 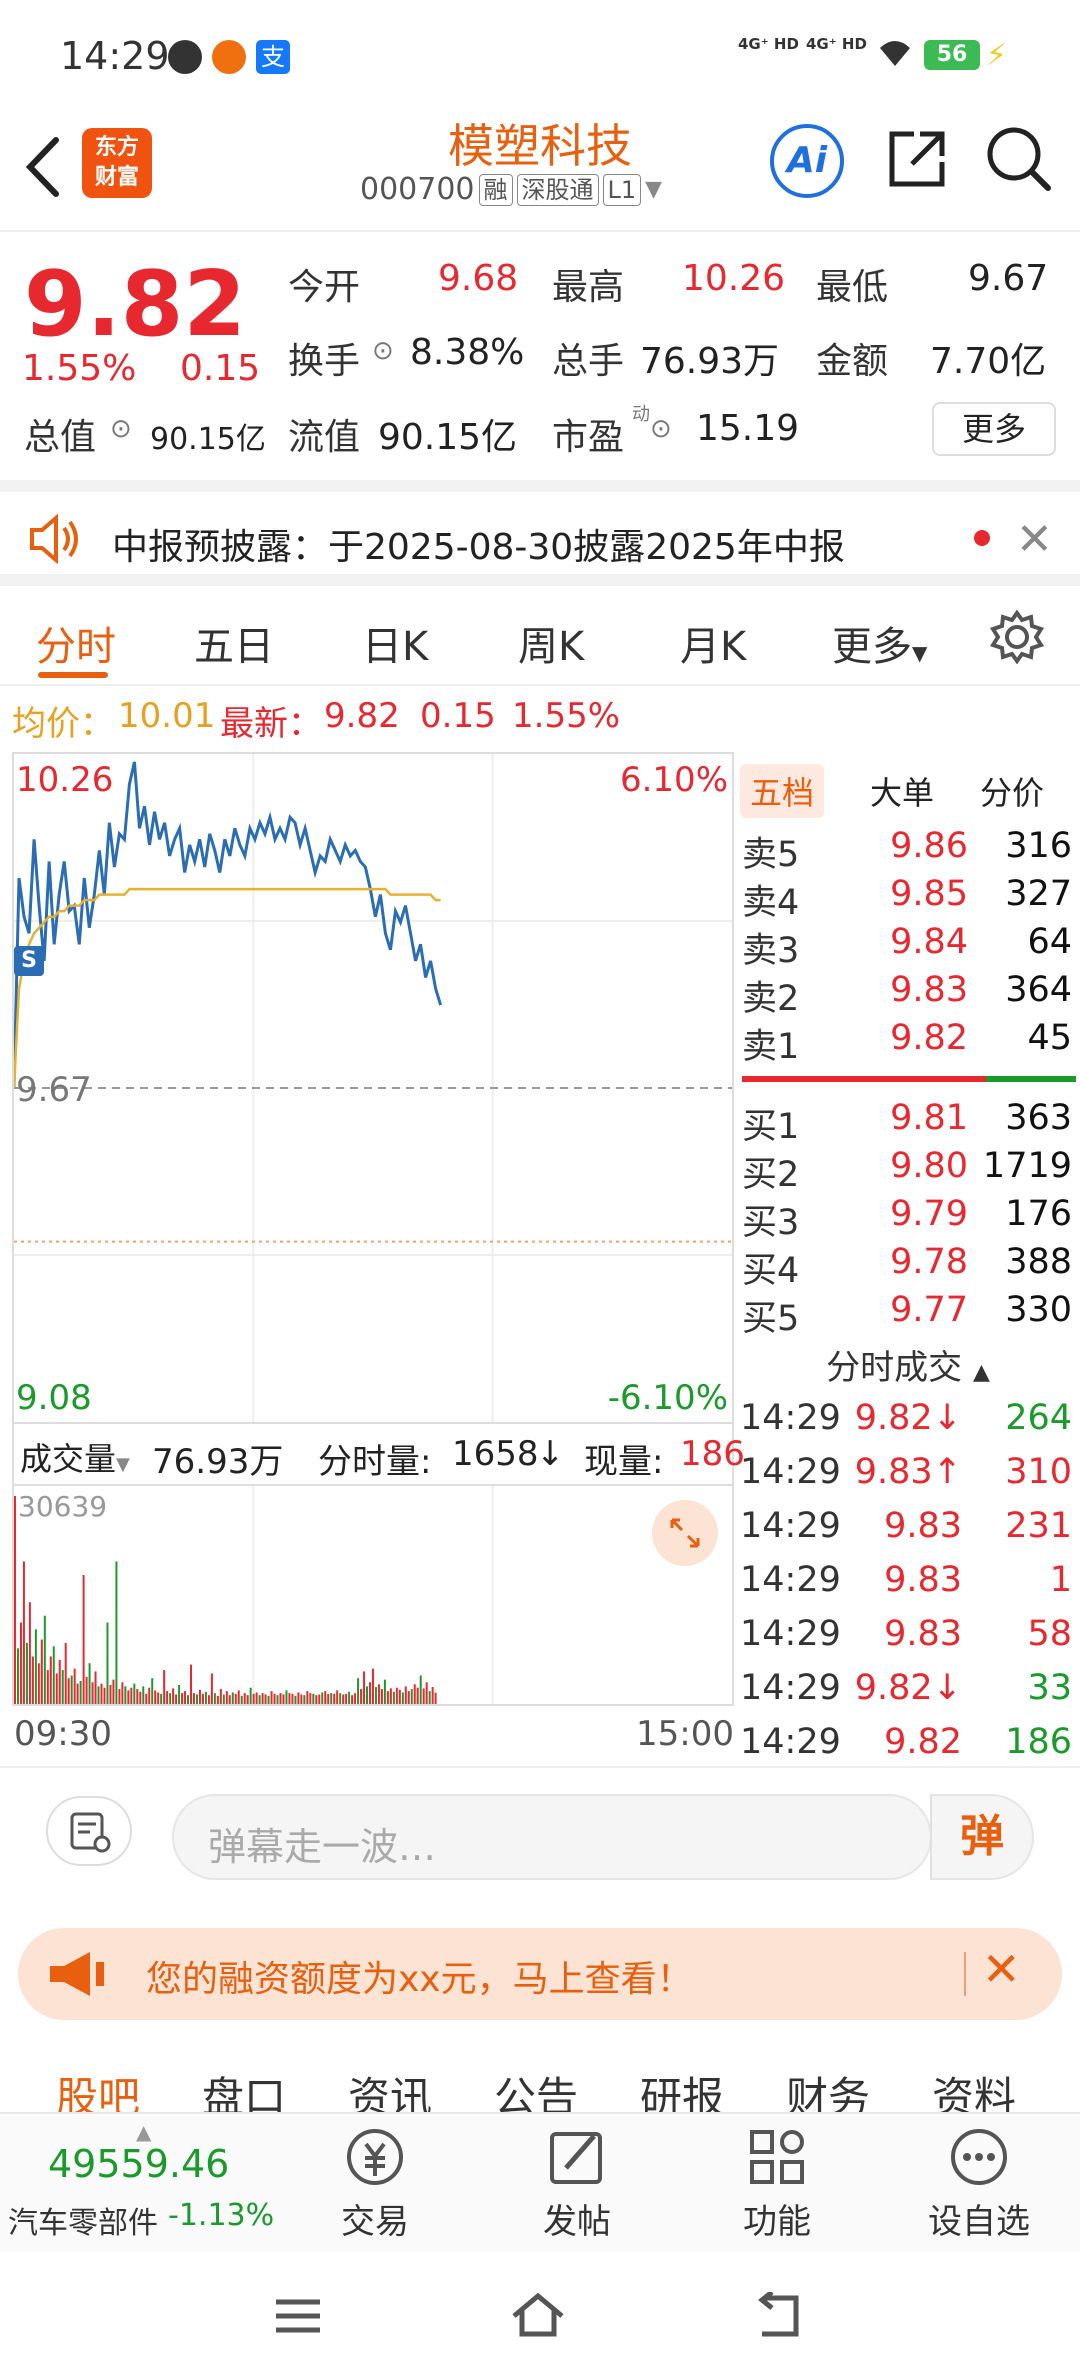 What do you see at coordinates (994, 429) in the screenshot?
I see `more-button: 更多` at bounding box center [994, 429].